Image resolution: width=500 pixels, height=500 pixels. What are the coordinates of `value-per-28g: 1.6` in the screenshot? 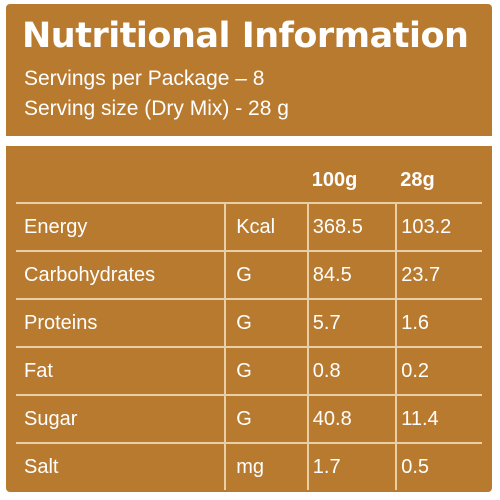 It's located at (438, 322).